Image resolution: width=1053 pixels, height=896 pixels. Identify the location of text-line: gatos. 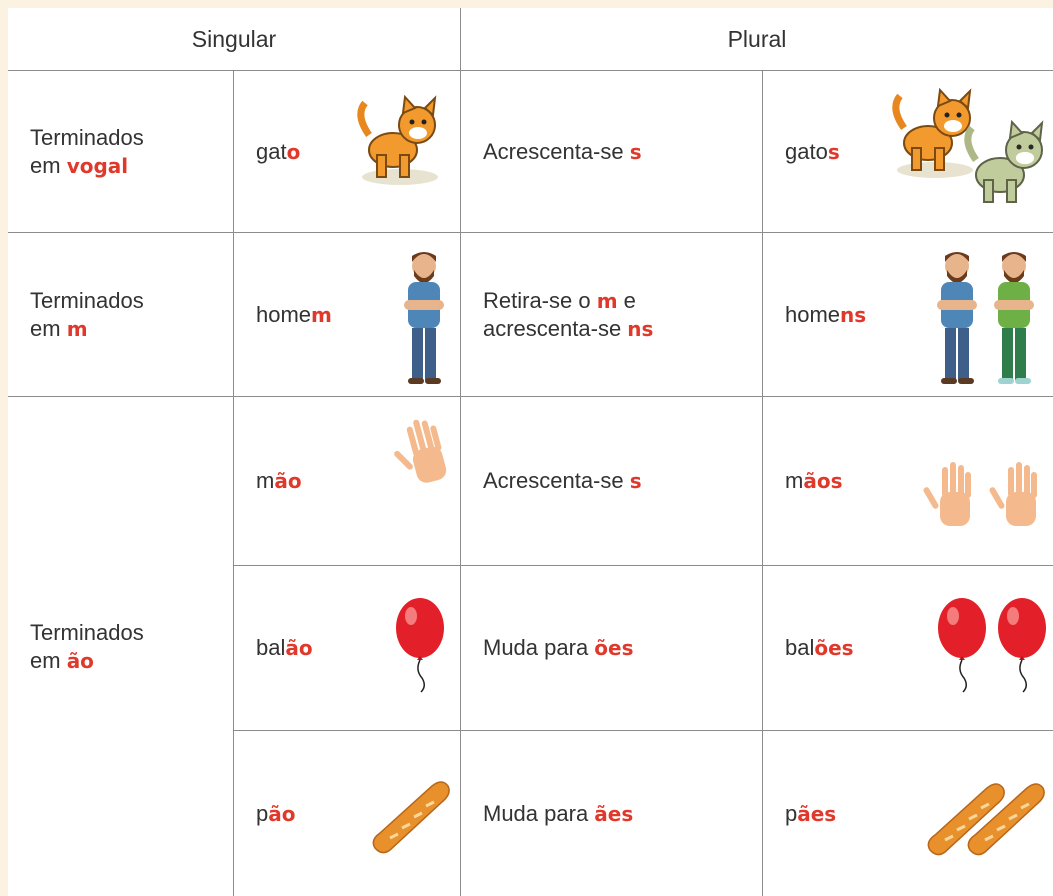
(919, 152).